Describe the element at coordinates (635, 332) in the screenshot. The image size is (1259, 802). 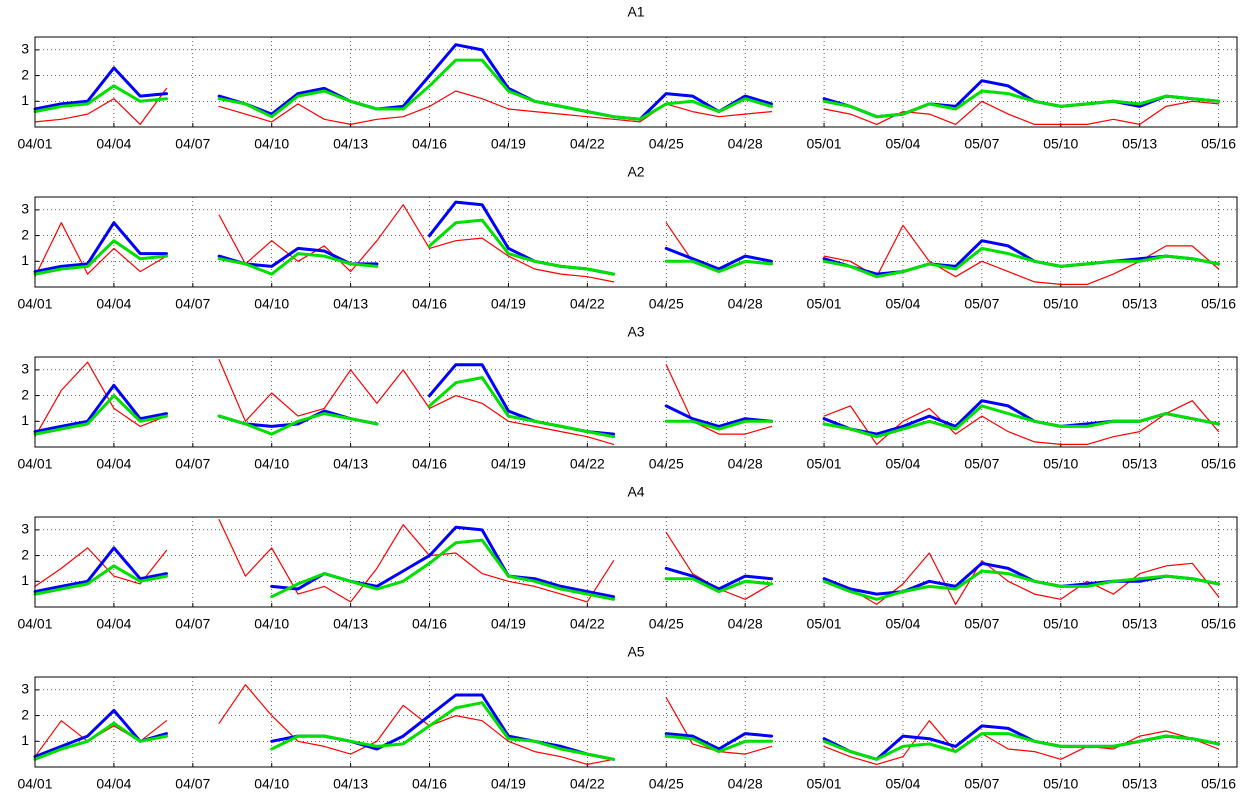
I see `chart-title: A3` at that location.